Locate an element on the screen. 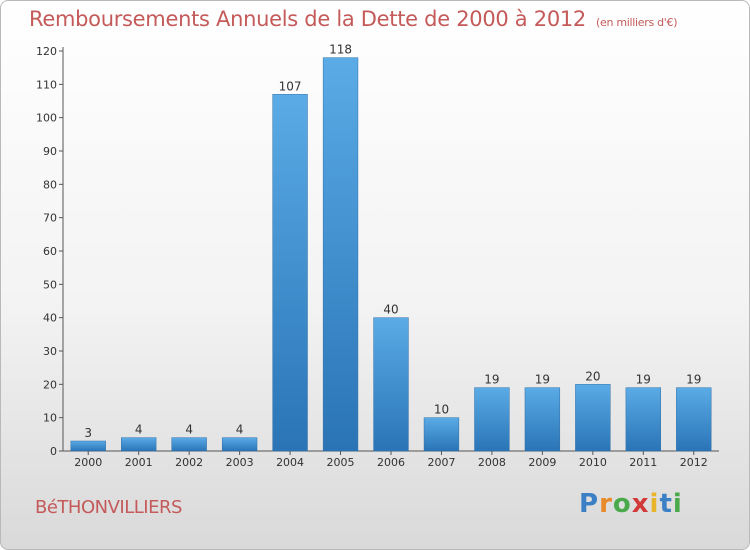 The width and height of the screenshot is (750, 550). bar-2011 is located at coordinates (643, 419).